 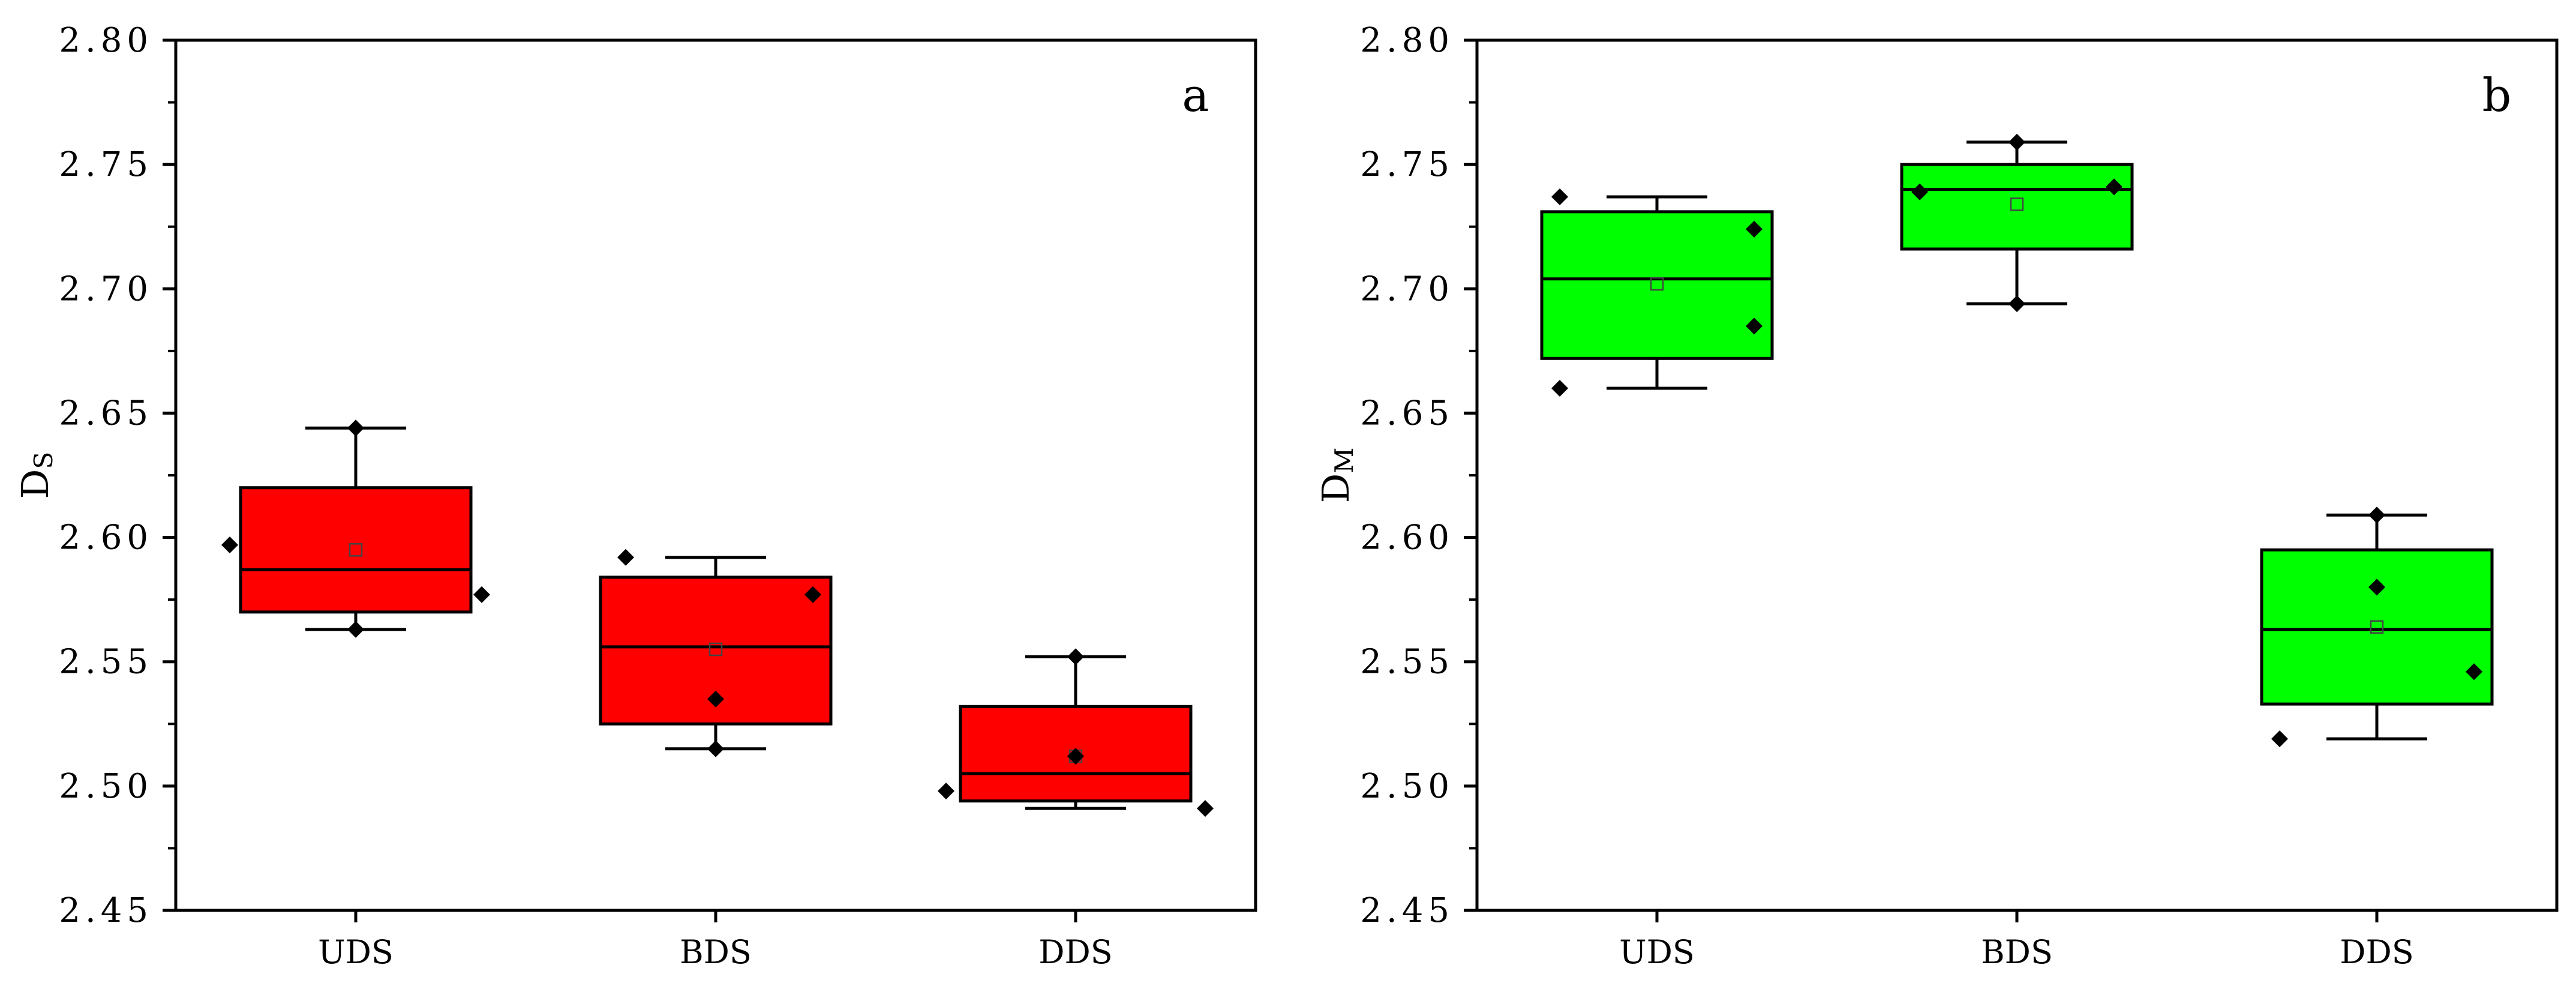 What do you see at coordinates (43, 460) in the screenshot?
I see `y-axis-label-subscript: S` at bounding box center [43, 460].